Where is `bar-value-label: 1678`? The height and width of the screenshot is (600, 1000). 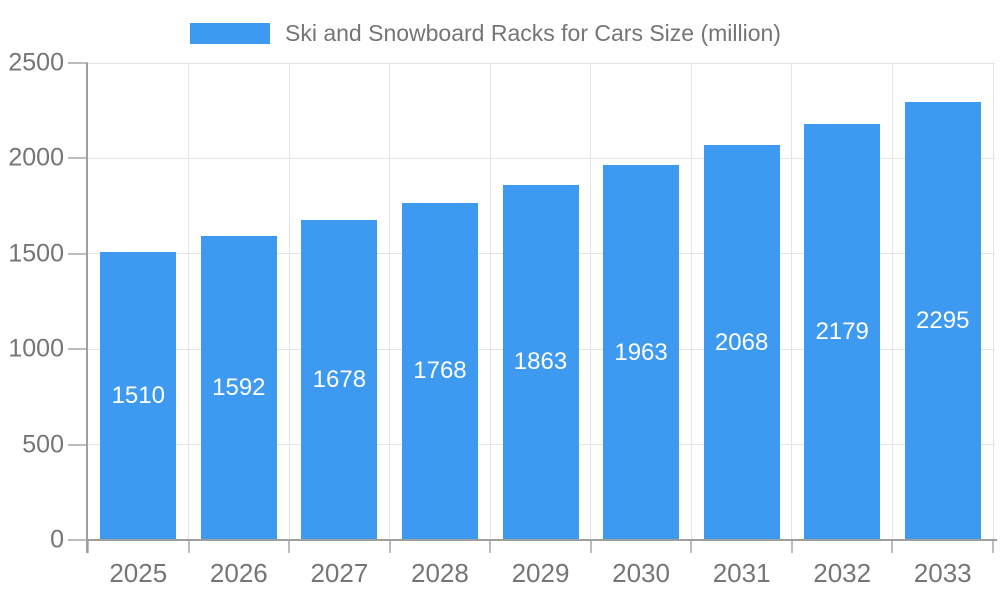
bar-value-label: 1678 is located at coordinates (339, 379).